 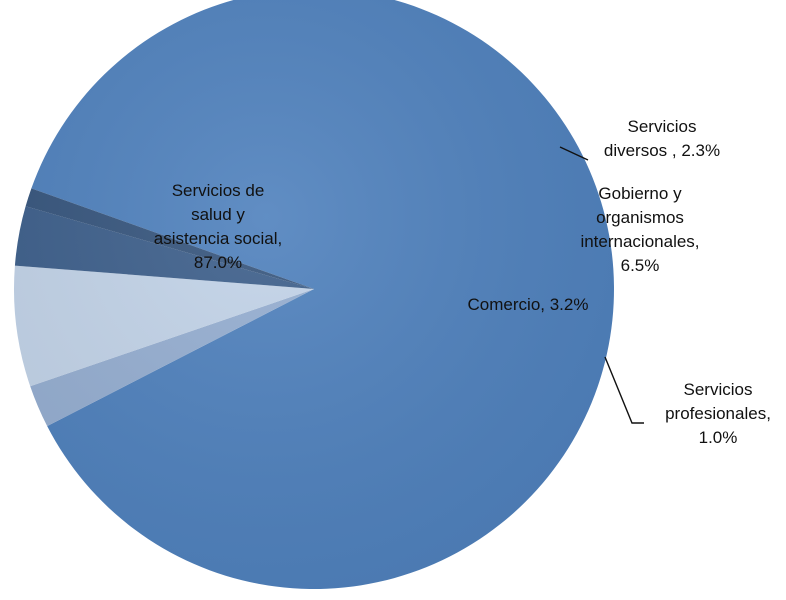 I want to click on slice-label-1: Servicios diversos , 2.3%, so click(x=662, y=138).